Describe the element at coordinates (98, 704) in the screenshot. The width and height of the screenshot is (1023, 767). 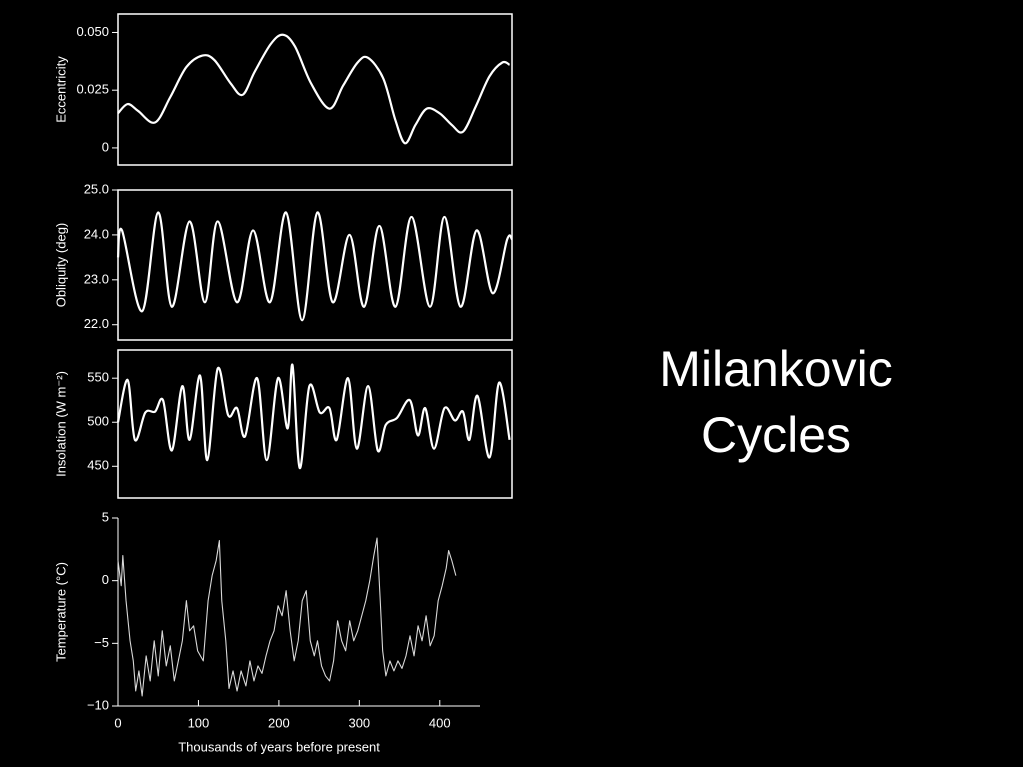
I see `y-tick-label: −10` at that location.